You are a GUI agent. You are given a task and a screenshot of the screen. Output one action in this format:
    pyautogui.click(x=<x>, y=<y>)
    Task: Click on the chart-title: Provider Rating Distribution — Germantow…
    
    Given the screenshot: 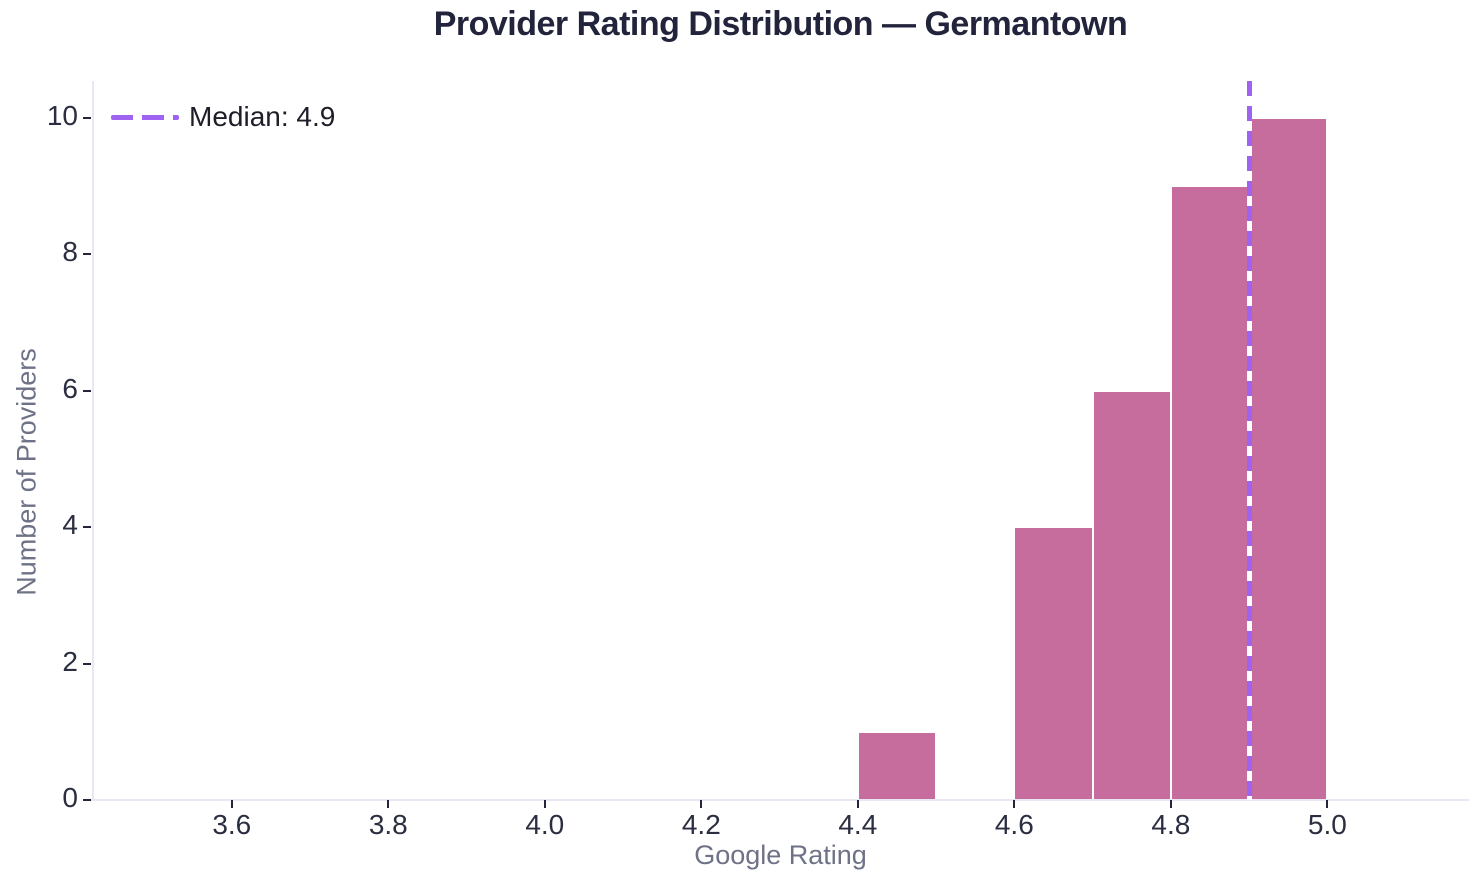 What is the action you would take?
    pyautogui.click(x=780, y=24)
    